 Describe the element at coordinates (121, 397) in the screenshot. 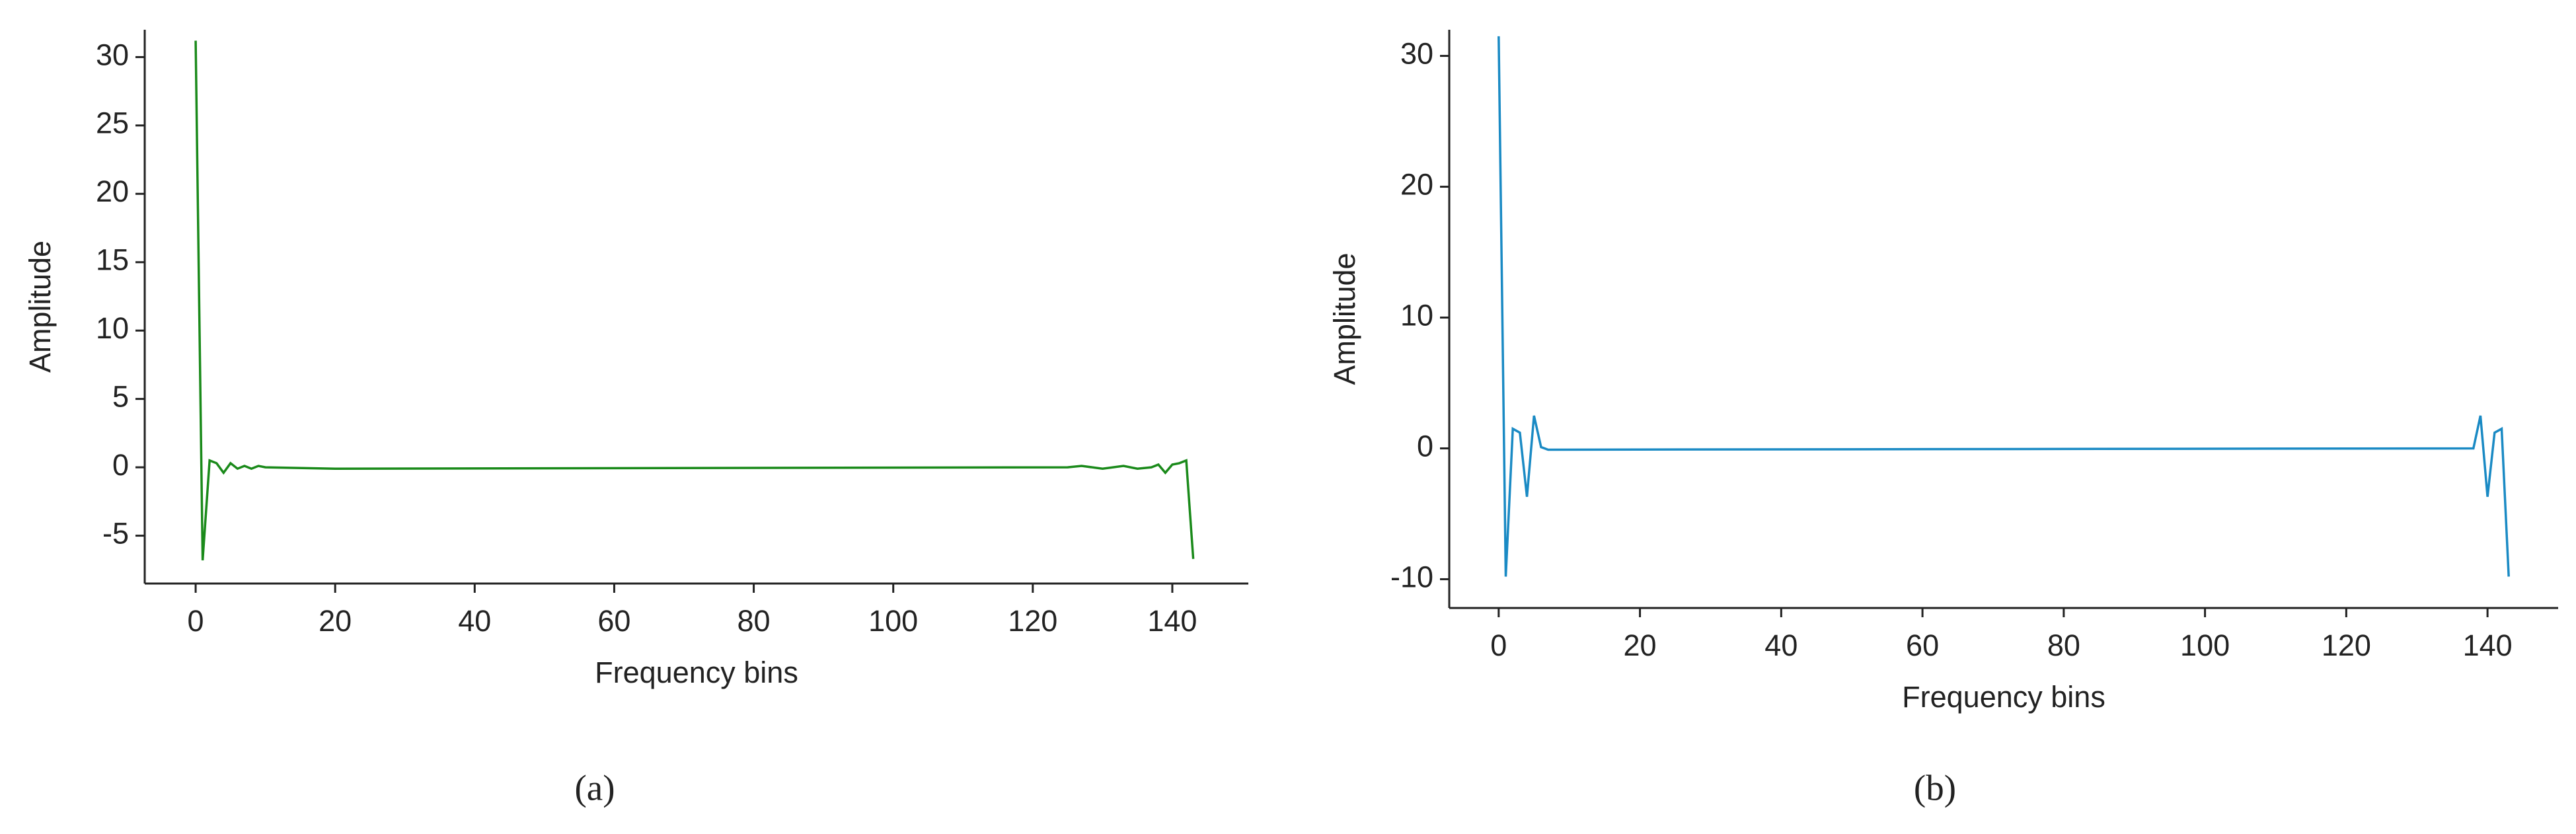

I see `y-tick-label: 5` at that location.